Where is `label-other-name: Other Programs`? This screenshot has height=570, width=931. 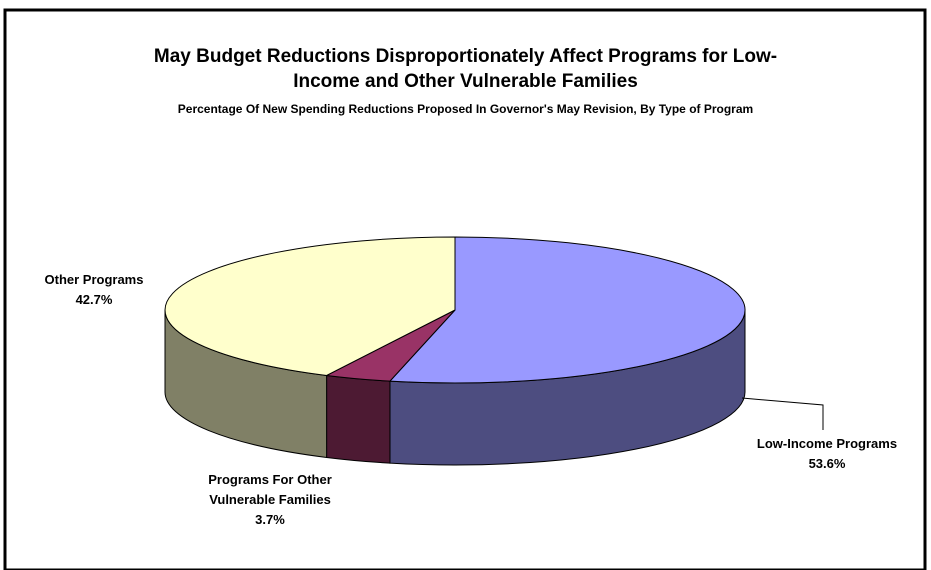
label-other-name: Other Programs is located at coordinates (94, 279).